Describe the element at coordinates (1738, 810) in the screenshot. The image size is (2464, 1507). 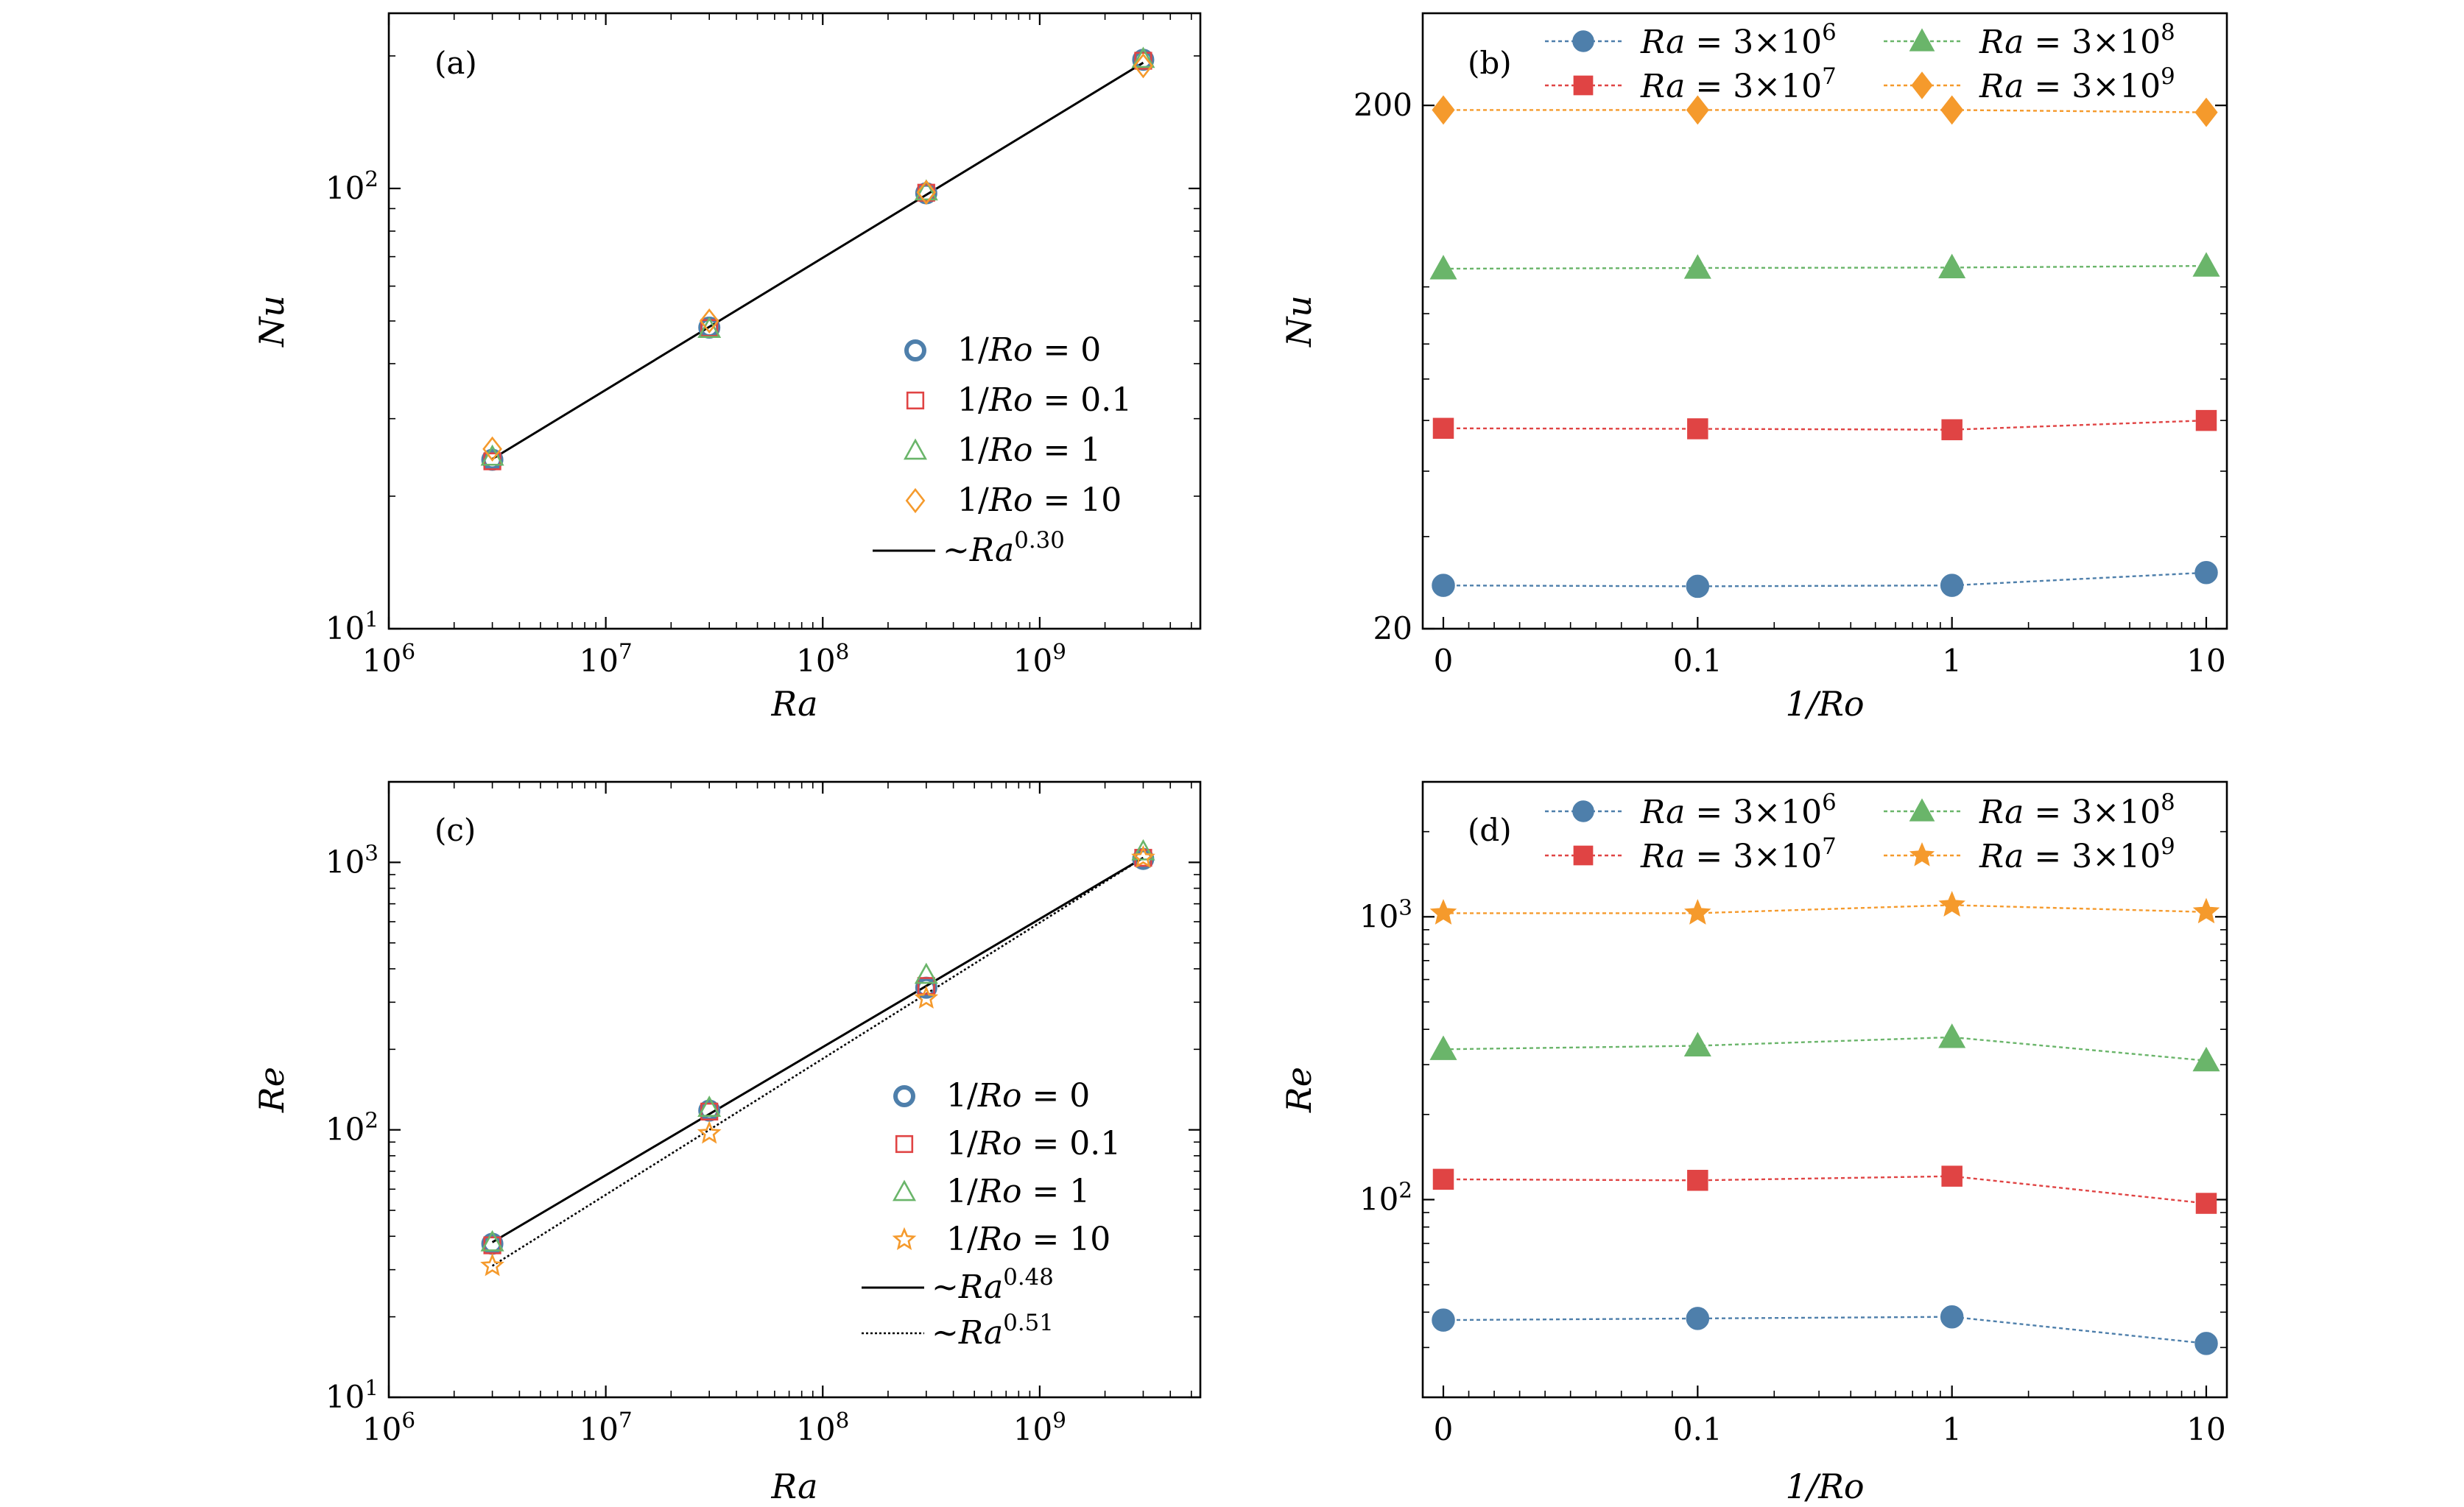
I see `panel-d-legend-label: Ra = 3×106` at that location.